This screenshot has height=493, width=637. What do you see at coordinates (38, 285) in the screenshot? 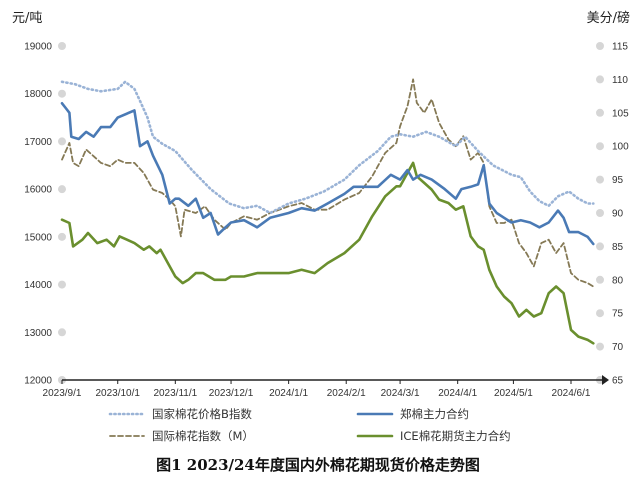
I see `left-tick-label: 14000` at bounding box center [38, 285].